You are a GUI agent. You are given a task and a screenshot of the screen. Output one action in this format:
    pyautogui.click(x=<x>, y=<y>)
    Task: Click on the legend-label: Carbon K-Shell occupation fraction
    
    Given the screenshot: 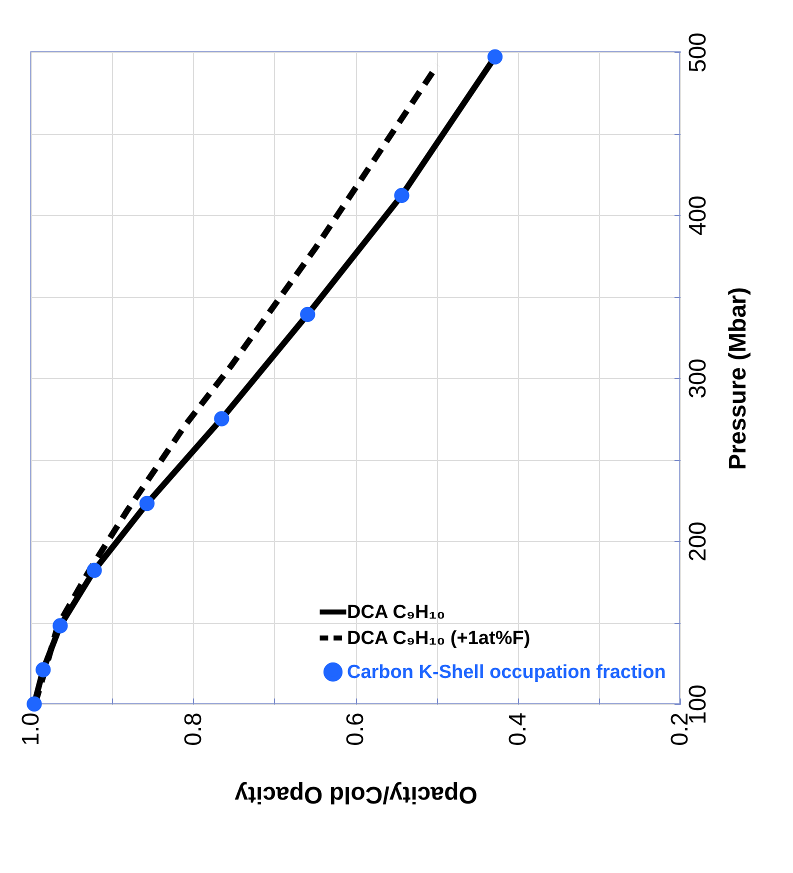 What is the action you would take?
    pyautogui.click(x=506, y=672)
    